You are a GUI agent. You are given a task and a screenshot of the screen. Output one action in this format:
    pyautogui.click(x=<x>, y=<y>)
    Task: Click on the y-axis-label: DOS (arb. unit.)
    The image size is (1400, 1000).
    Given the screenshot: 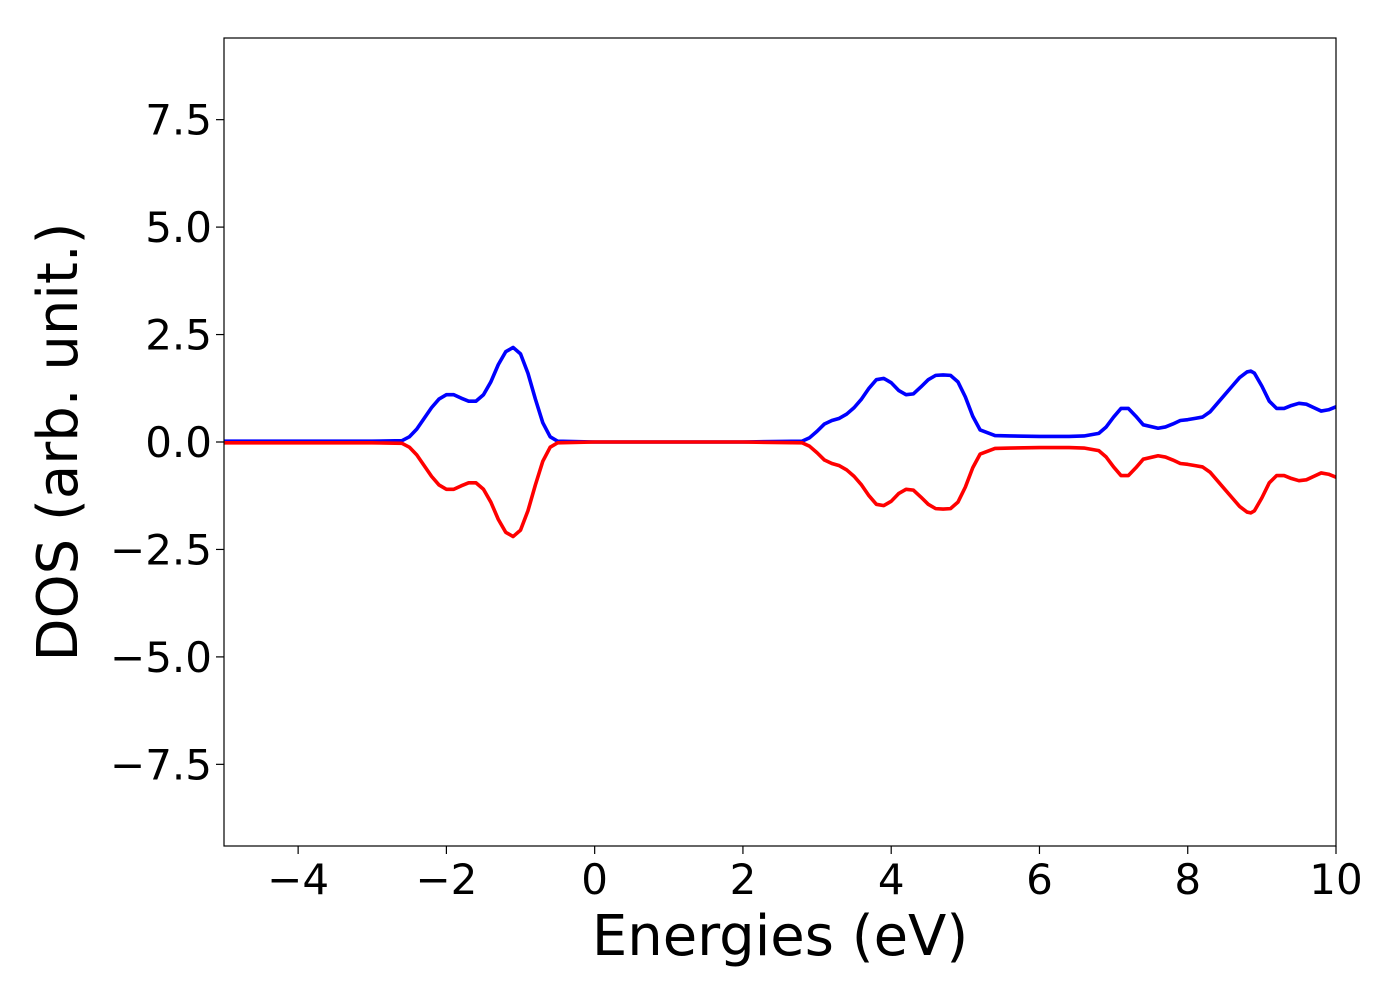 What is the action you would take?
    pyautogui.click(x=58, y=441)
    